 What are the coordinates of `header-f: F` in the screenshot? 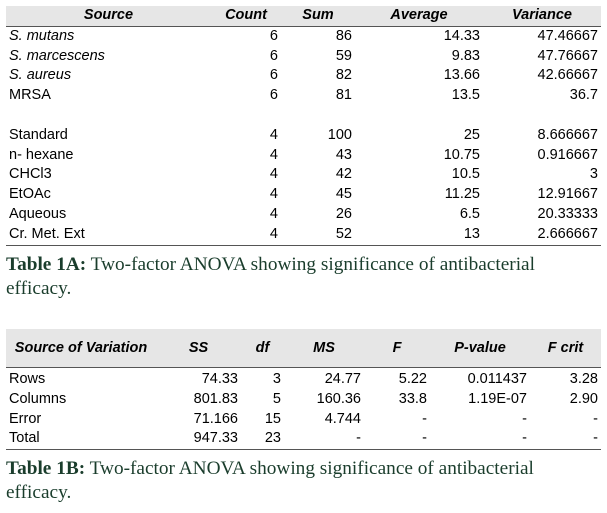 It's located at (397, 348).